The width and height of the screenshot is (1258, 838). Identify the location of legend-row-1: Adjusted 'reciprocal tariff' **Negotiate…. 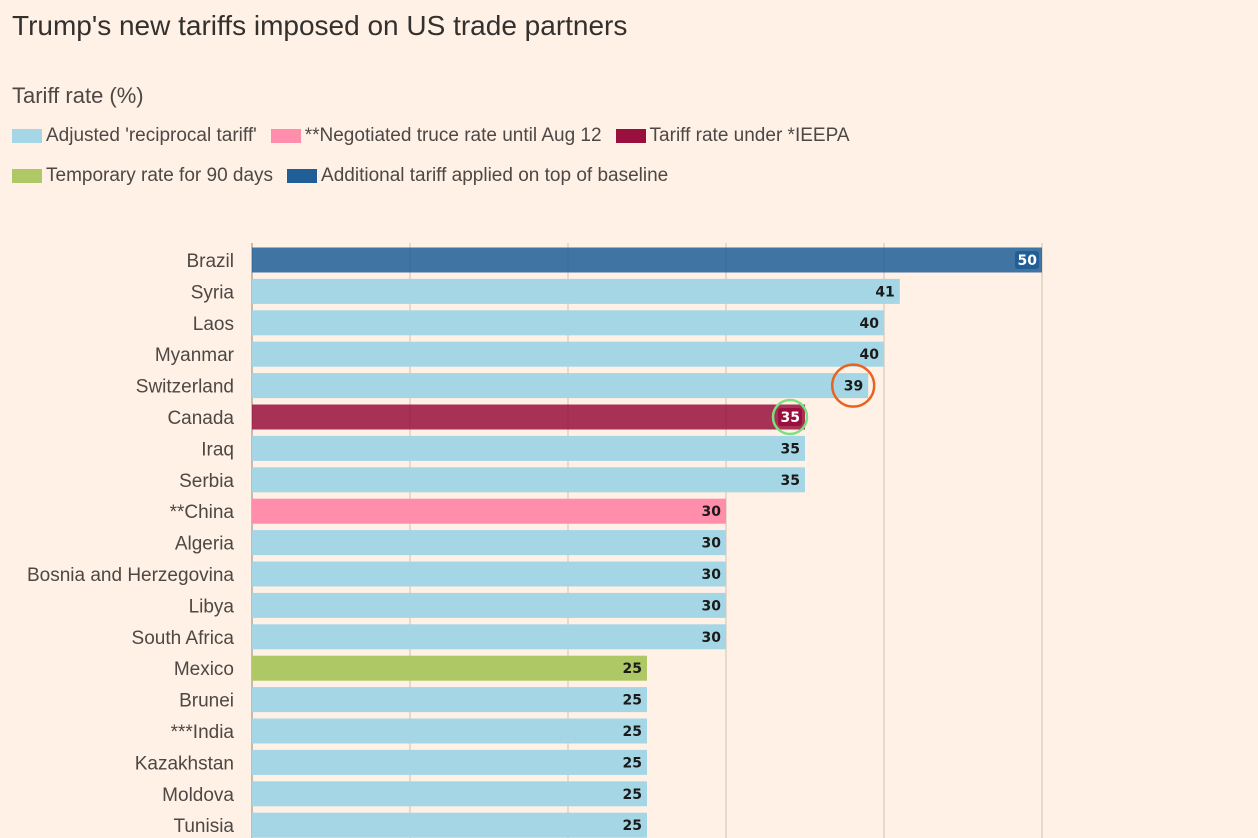
(438, 136).